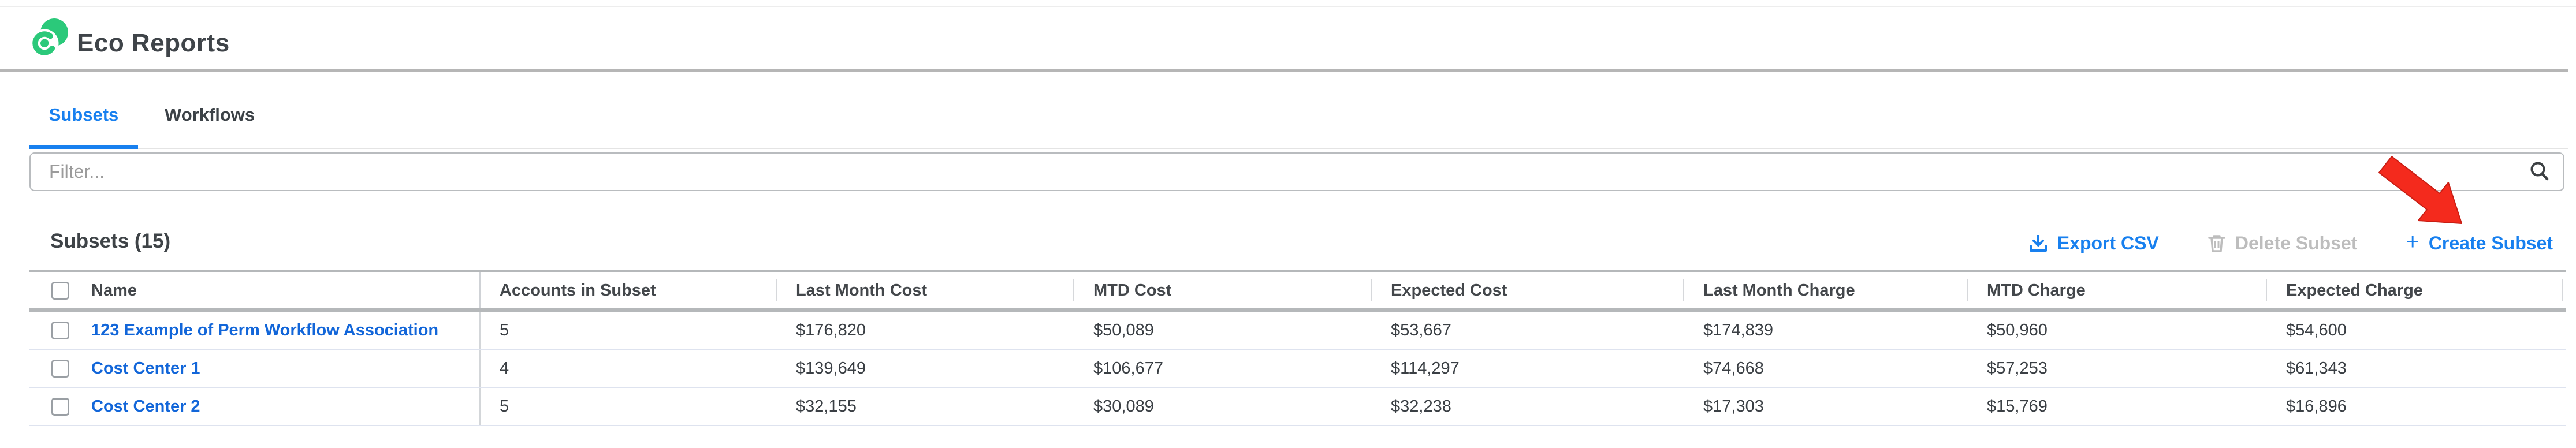  I want to click on column-header-mtd-cost: MTD Cost, so click(1223, 290).